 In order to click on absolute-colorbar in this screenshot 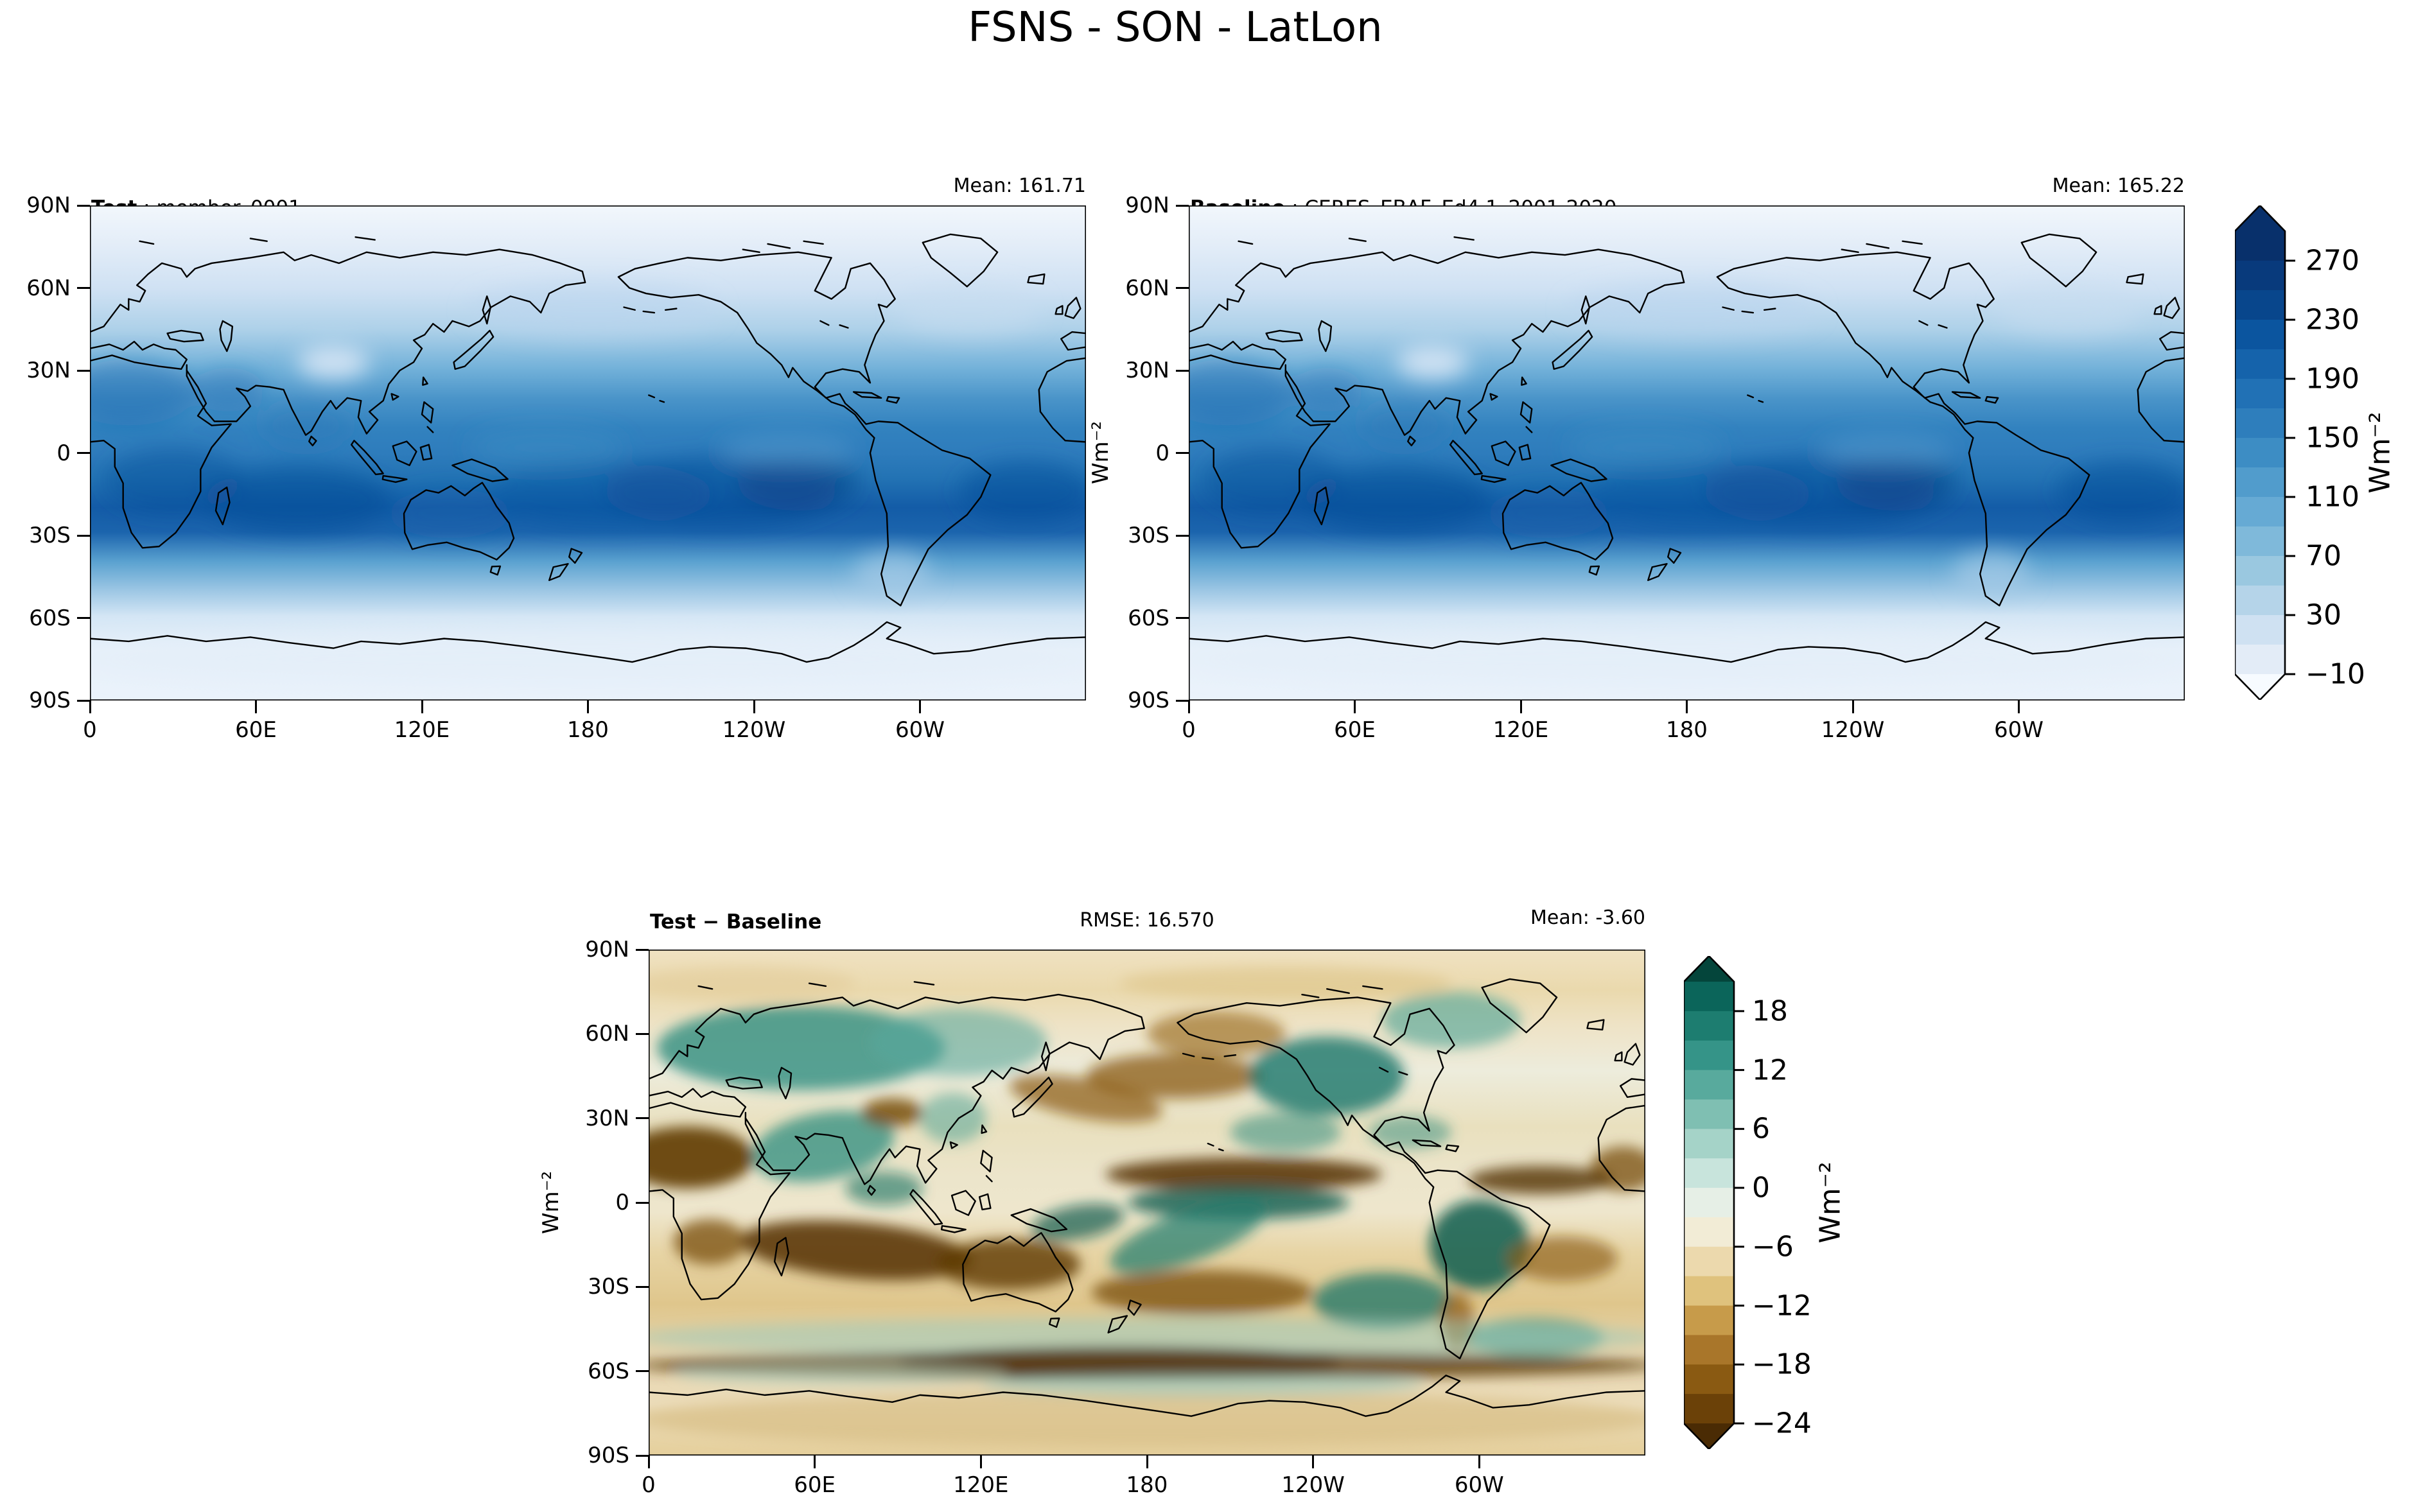, I will do `click(2265, 452)`.